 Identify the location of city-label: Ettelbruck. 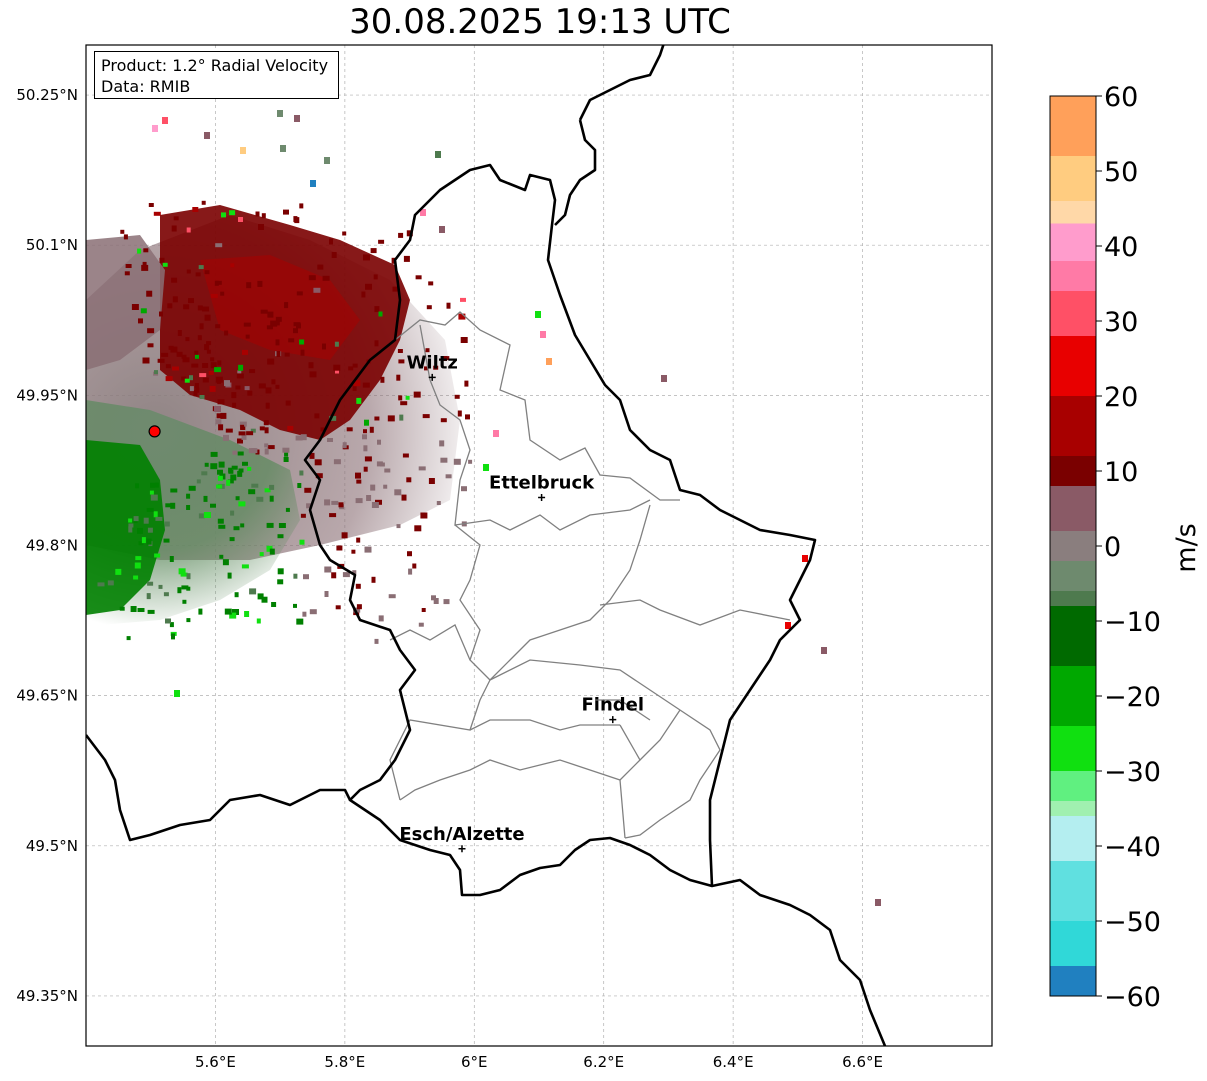
(542, 482).